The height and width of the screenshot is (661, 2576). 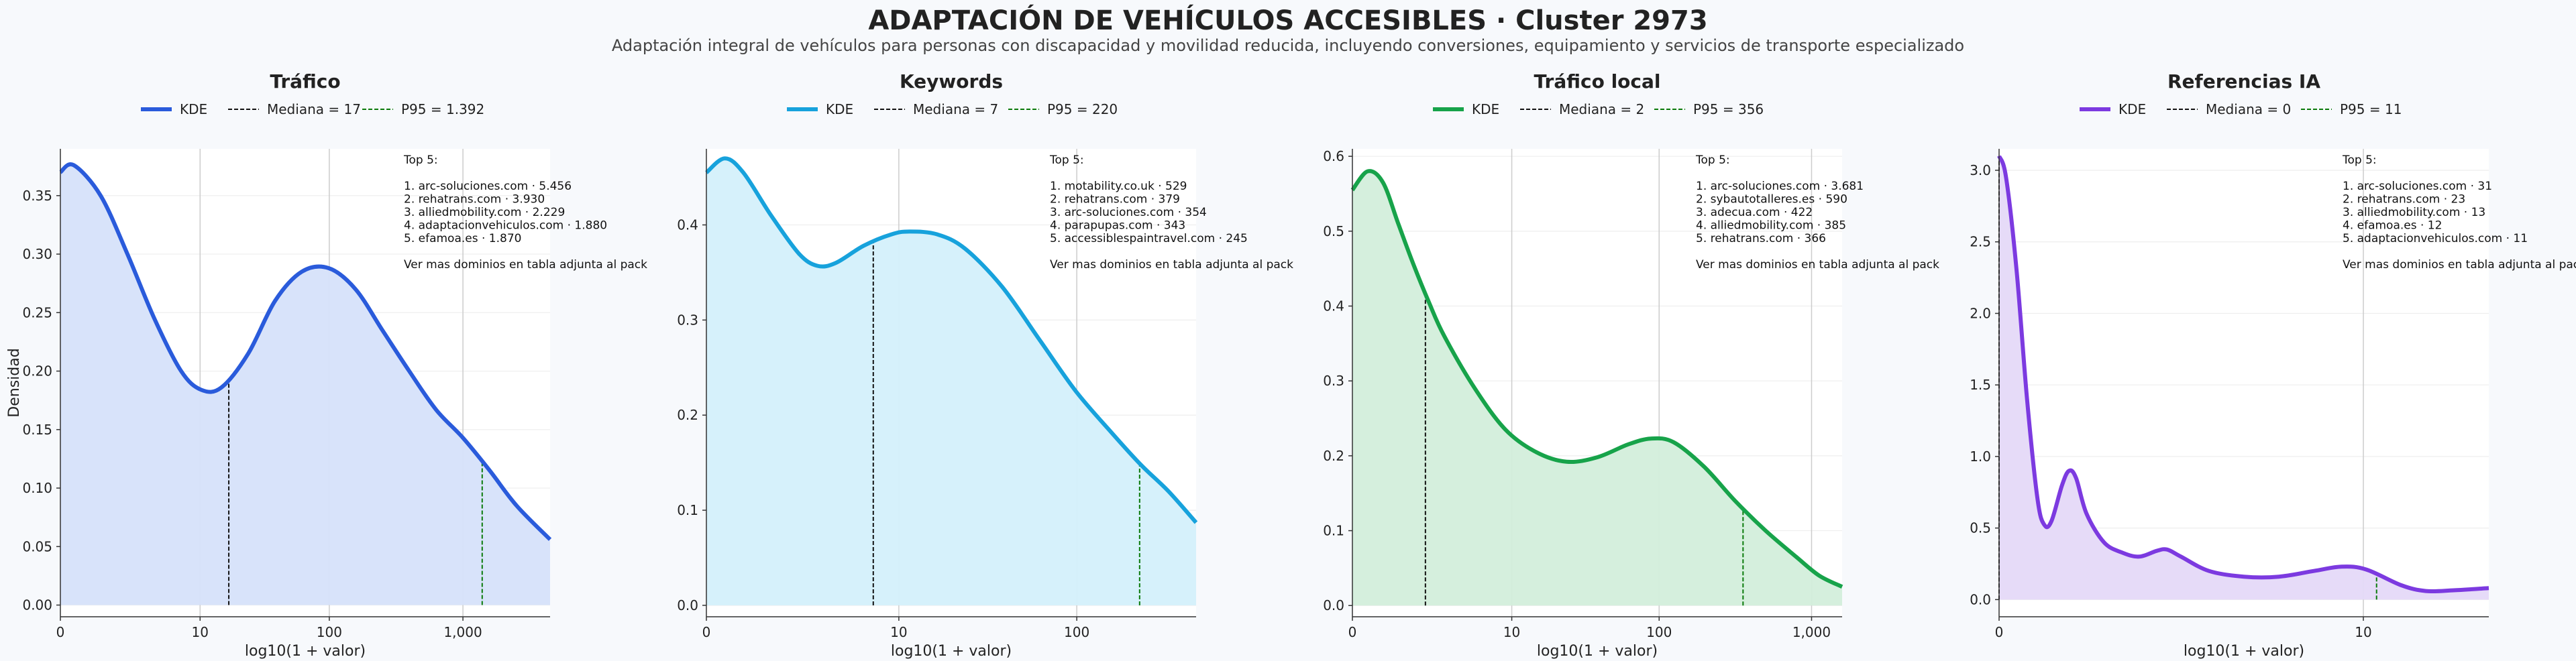 What do you see at coordinates (1601, 109) in the screenshot?
I see `legend-median-label: Mediana = 2` at bounding box center [1601, 109].